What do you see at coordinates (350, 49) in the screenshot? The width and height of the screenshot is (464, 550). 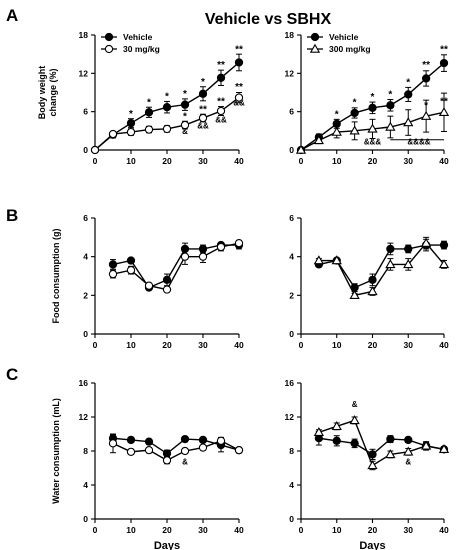 I see `legend-label: 300 mg/kg` at bounding box center [350, 49].